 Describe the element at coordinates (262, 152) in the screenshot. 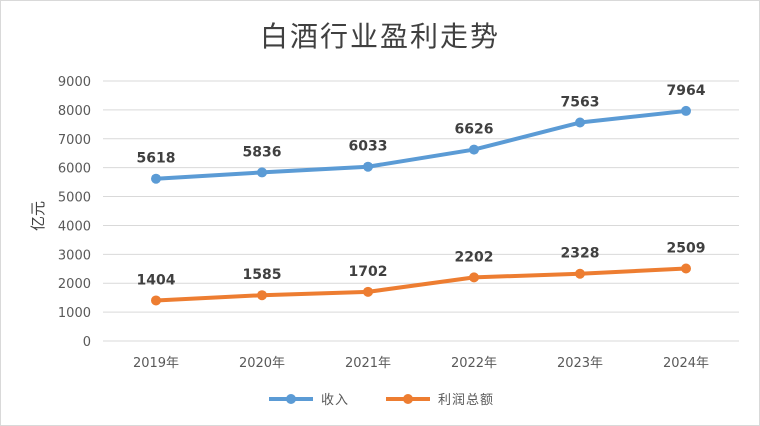

I see `data-label: 5836` at that location.